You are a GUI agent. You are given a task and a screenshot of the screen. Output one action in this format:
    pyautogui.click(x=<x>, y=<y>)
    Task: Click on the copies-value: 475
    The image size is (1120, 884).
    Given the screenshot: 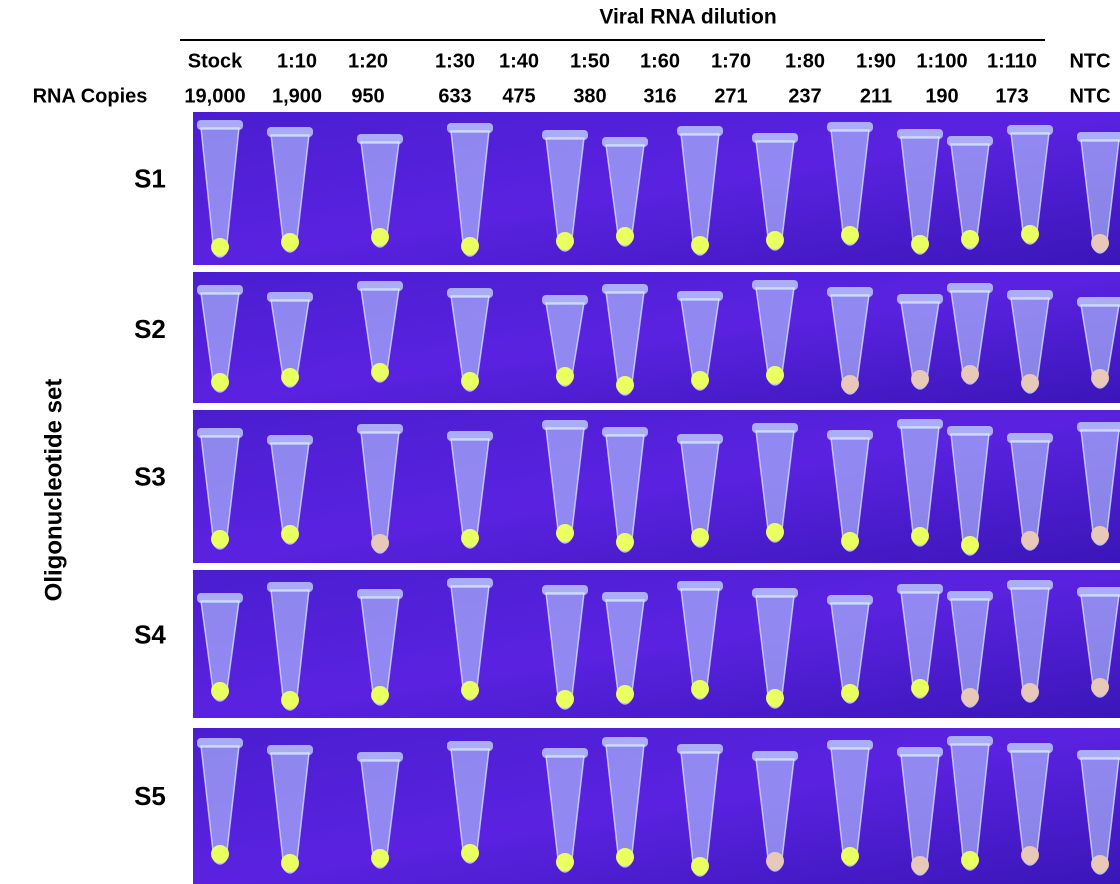 What is the action you would take?
    pyautogui.click(x=518, y=96)
    